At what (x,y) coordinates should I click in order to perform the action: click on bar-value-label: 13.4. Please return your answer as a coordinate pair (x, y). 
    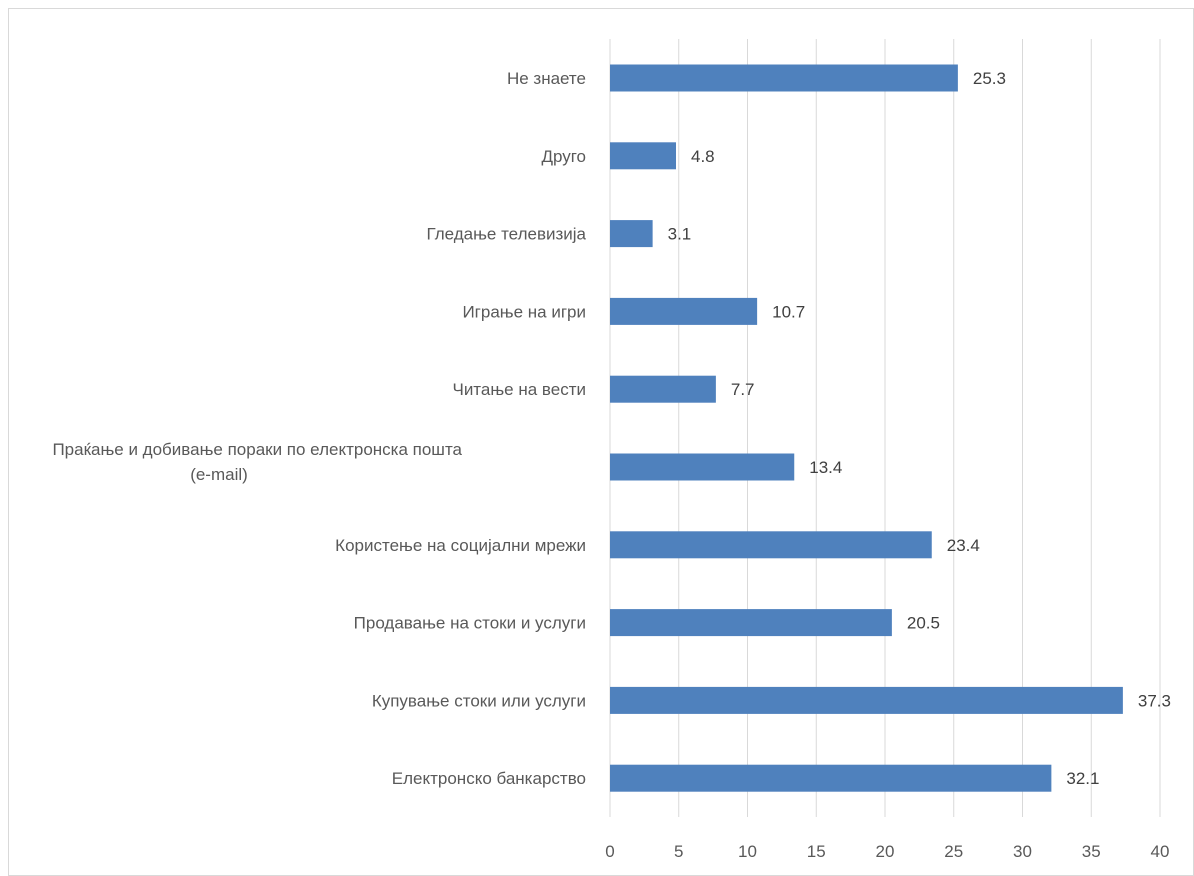
    Looking at the image, I should click on (825, 467).